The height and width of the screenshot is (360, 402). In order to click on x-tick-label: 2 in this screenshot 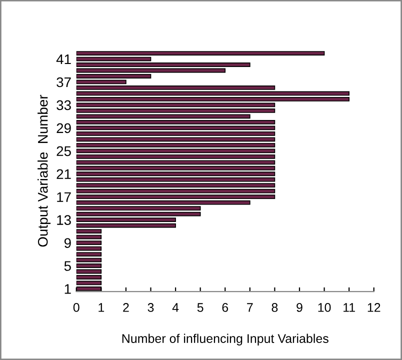, I will do `click(126, 307)`.